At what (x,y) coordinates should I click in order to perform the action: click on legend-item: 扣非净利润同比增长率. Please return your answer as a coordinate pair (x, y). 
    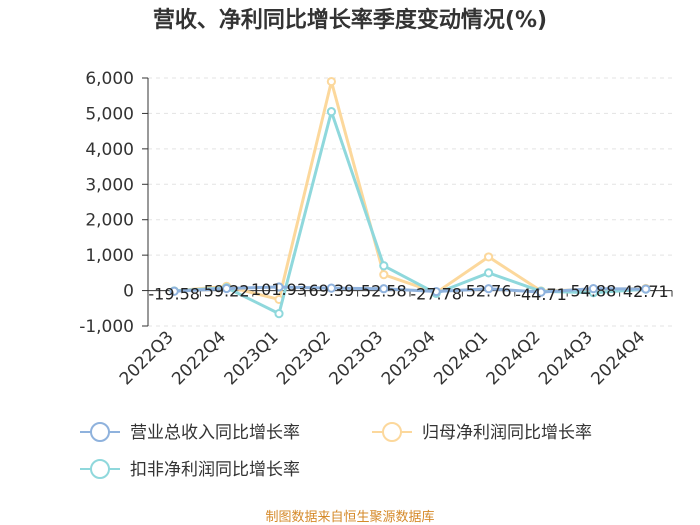
    Looking at the image, I should click on (190, 469).